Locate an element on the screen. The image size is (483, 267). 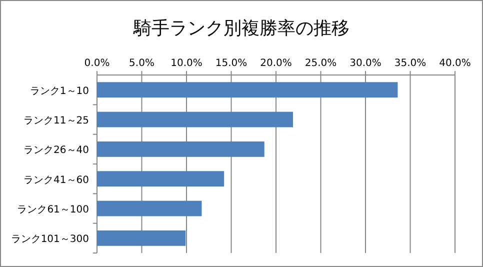
x-tick-label: 10.0% is located at coordinates (186, 63).